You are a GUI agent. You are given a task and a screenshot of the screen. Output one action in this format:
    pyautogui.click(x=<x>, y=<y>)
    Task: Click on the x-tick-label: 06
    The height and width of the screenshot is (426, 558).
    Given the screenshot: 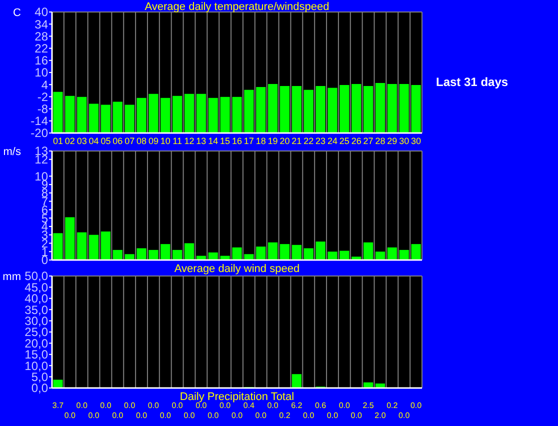 What is the action you would take?
    pyautogui.click(x=117, y=141)
    